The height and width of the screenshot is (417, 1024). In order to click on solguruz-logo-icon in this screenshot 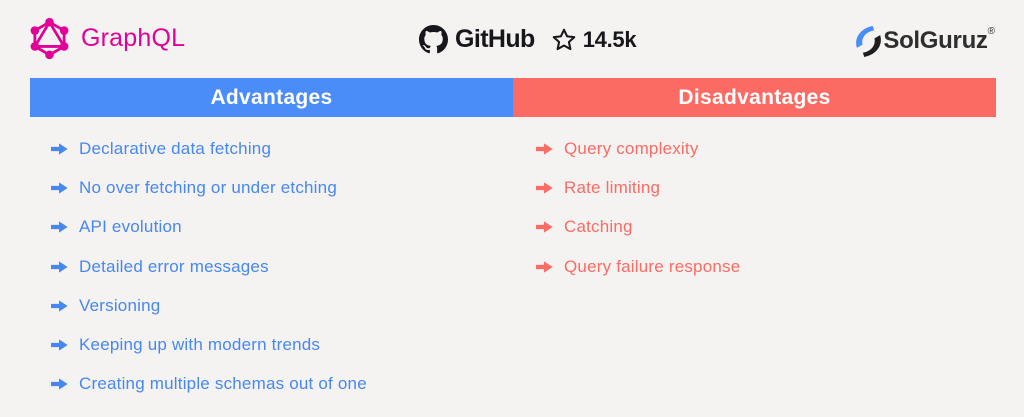, I will do `click(869, 41)`.